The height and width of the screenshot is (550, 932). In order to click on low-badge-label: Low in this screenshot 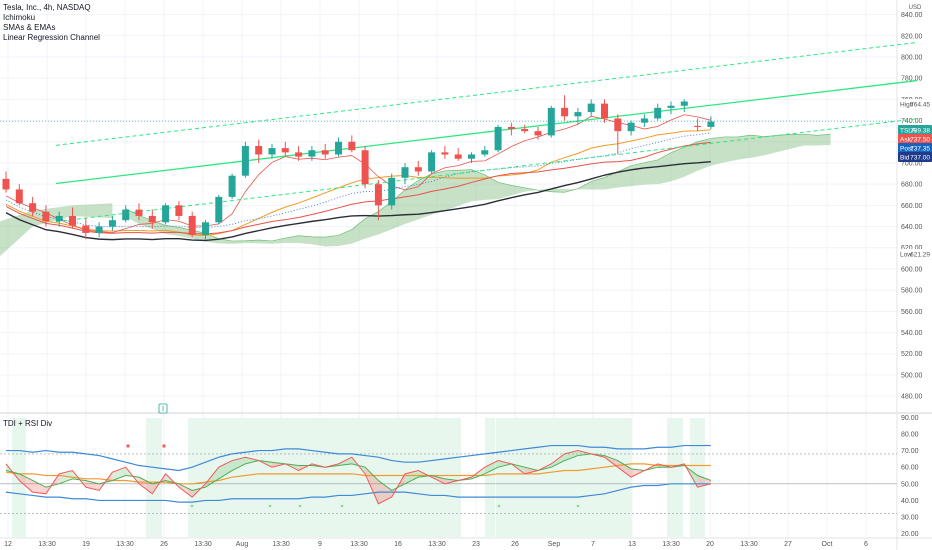, I will do `click(906, 255)`.